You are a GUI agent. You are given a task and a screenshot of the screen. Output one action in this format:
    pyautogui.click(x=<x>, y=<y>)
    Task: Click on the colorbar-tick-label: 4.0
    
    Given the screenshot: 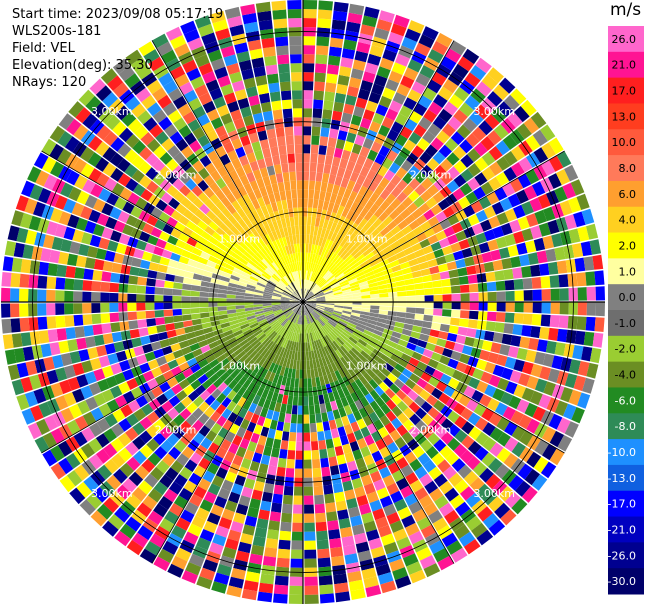 What is the action you would take?
    pyautogui.click(x=628, y=220)
    